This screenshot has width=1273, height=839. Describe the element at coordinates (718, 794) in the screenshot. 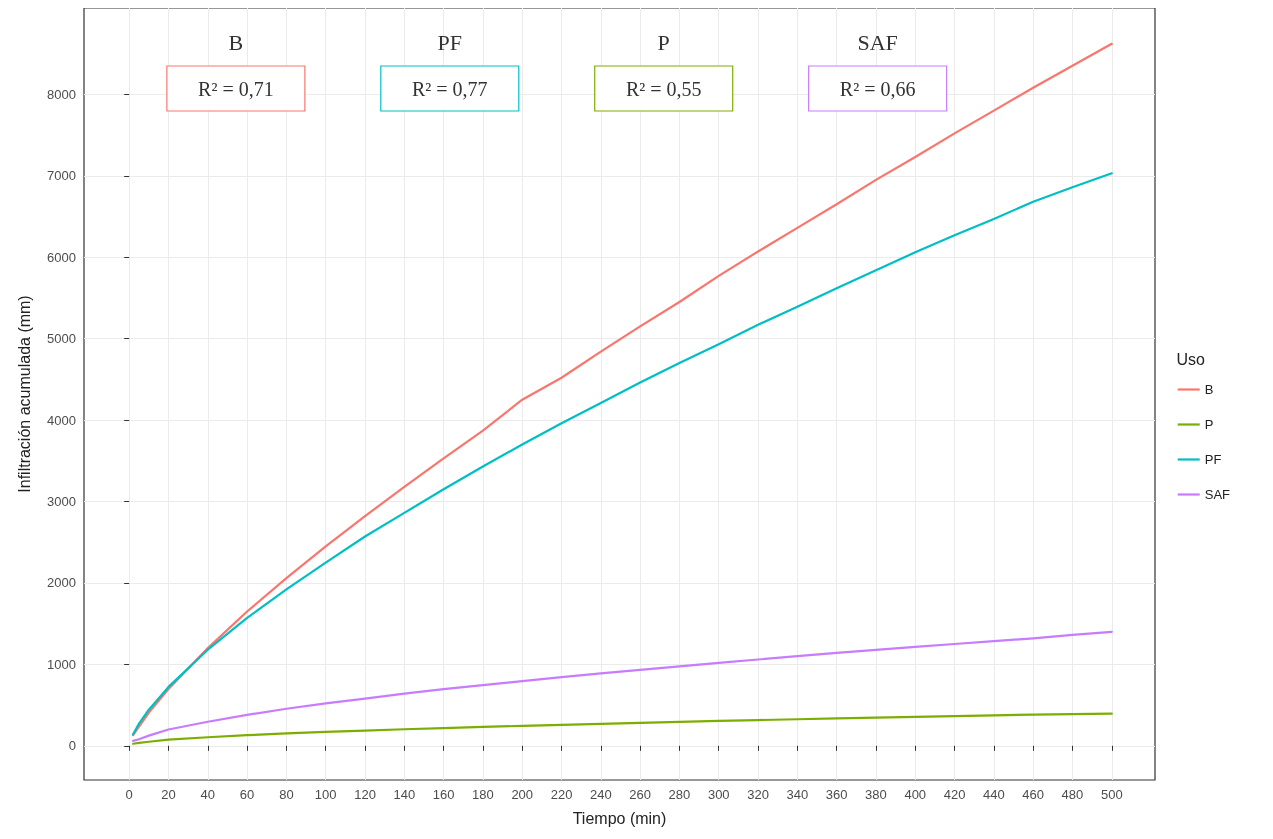

I see `x-tick-label: 300` at that location.